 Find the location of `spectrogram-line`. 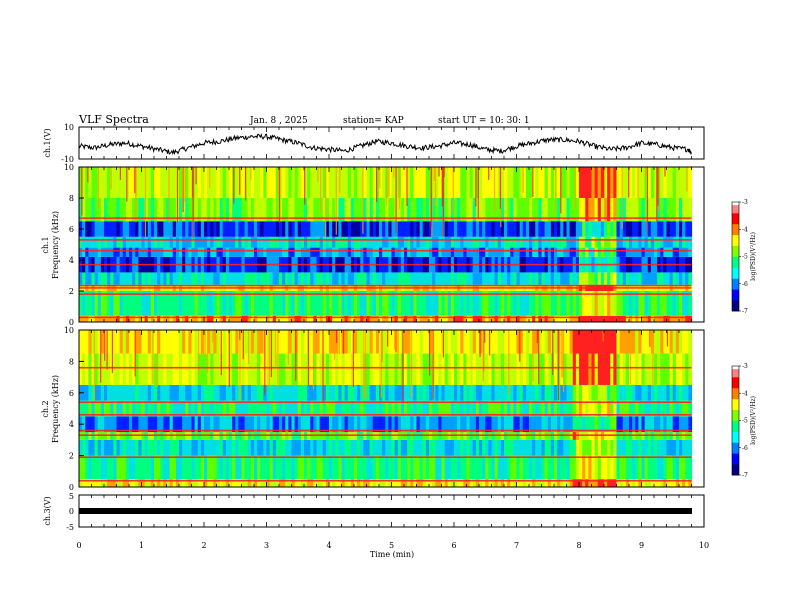

spectrogram-line is located at coordinates (385, 430).